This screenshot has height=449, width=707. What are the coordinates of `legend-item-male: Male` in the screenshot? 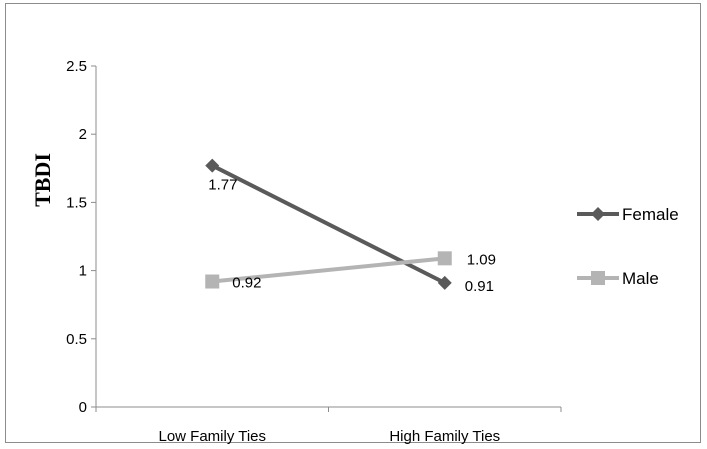 It's located at (618, 278).